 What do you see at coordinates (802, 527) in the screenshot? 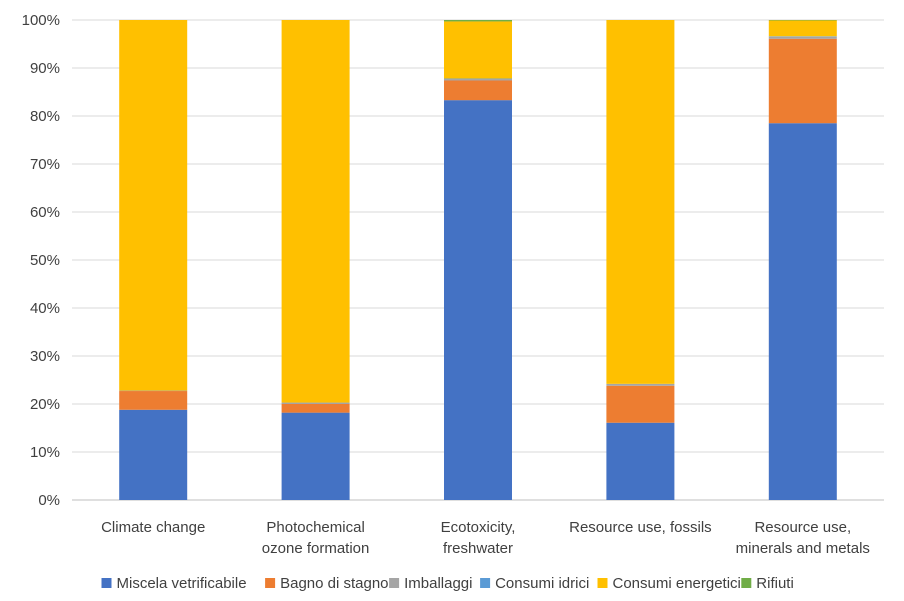
I see `x-tick-label: Resource use,` at bounding box center [802, 527].